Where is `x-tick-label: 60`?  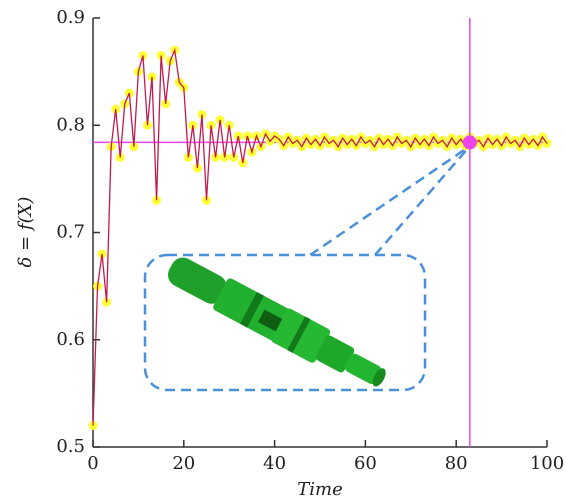
x-tick-label: 60 is located at coordinates (365, 463).